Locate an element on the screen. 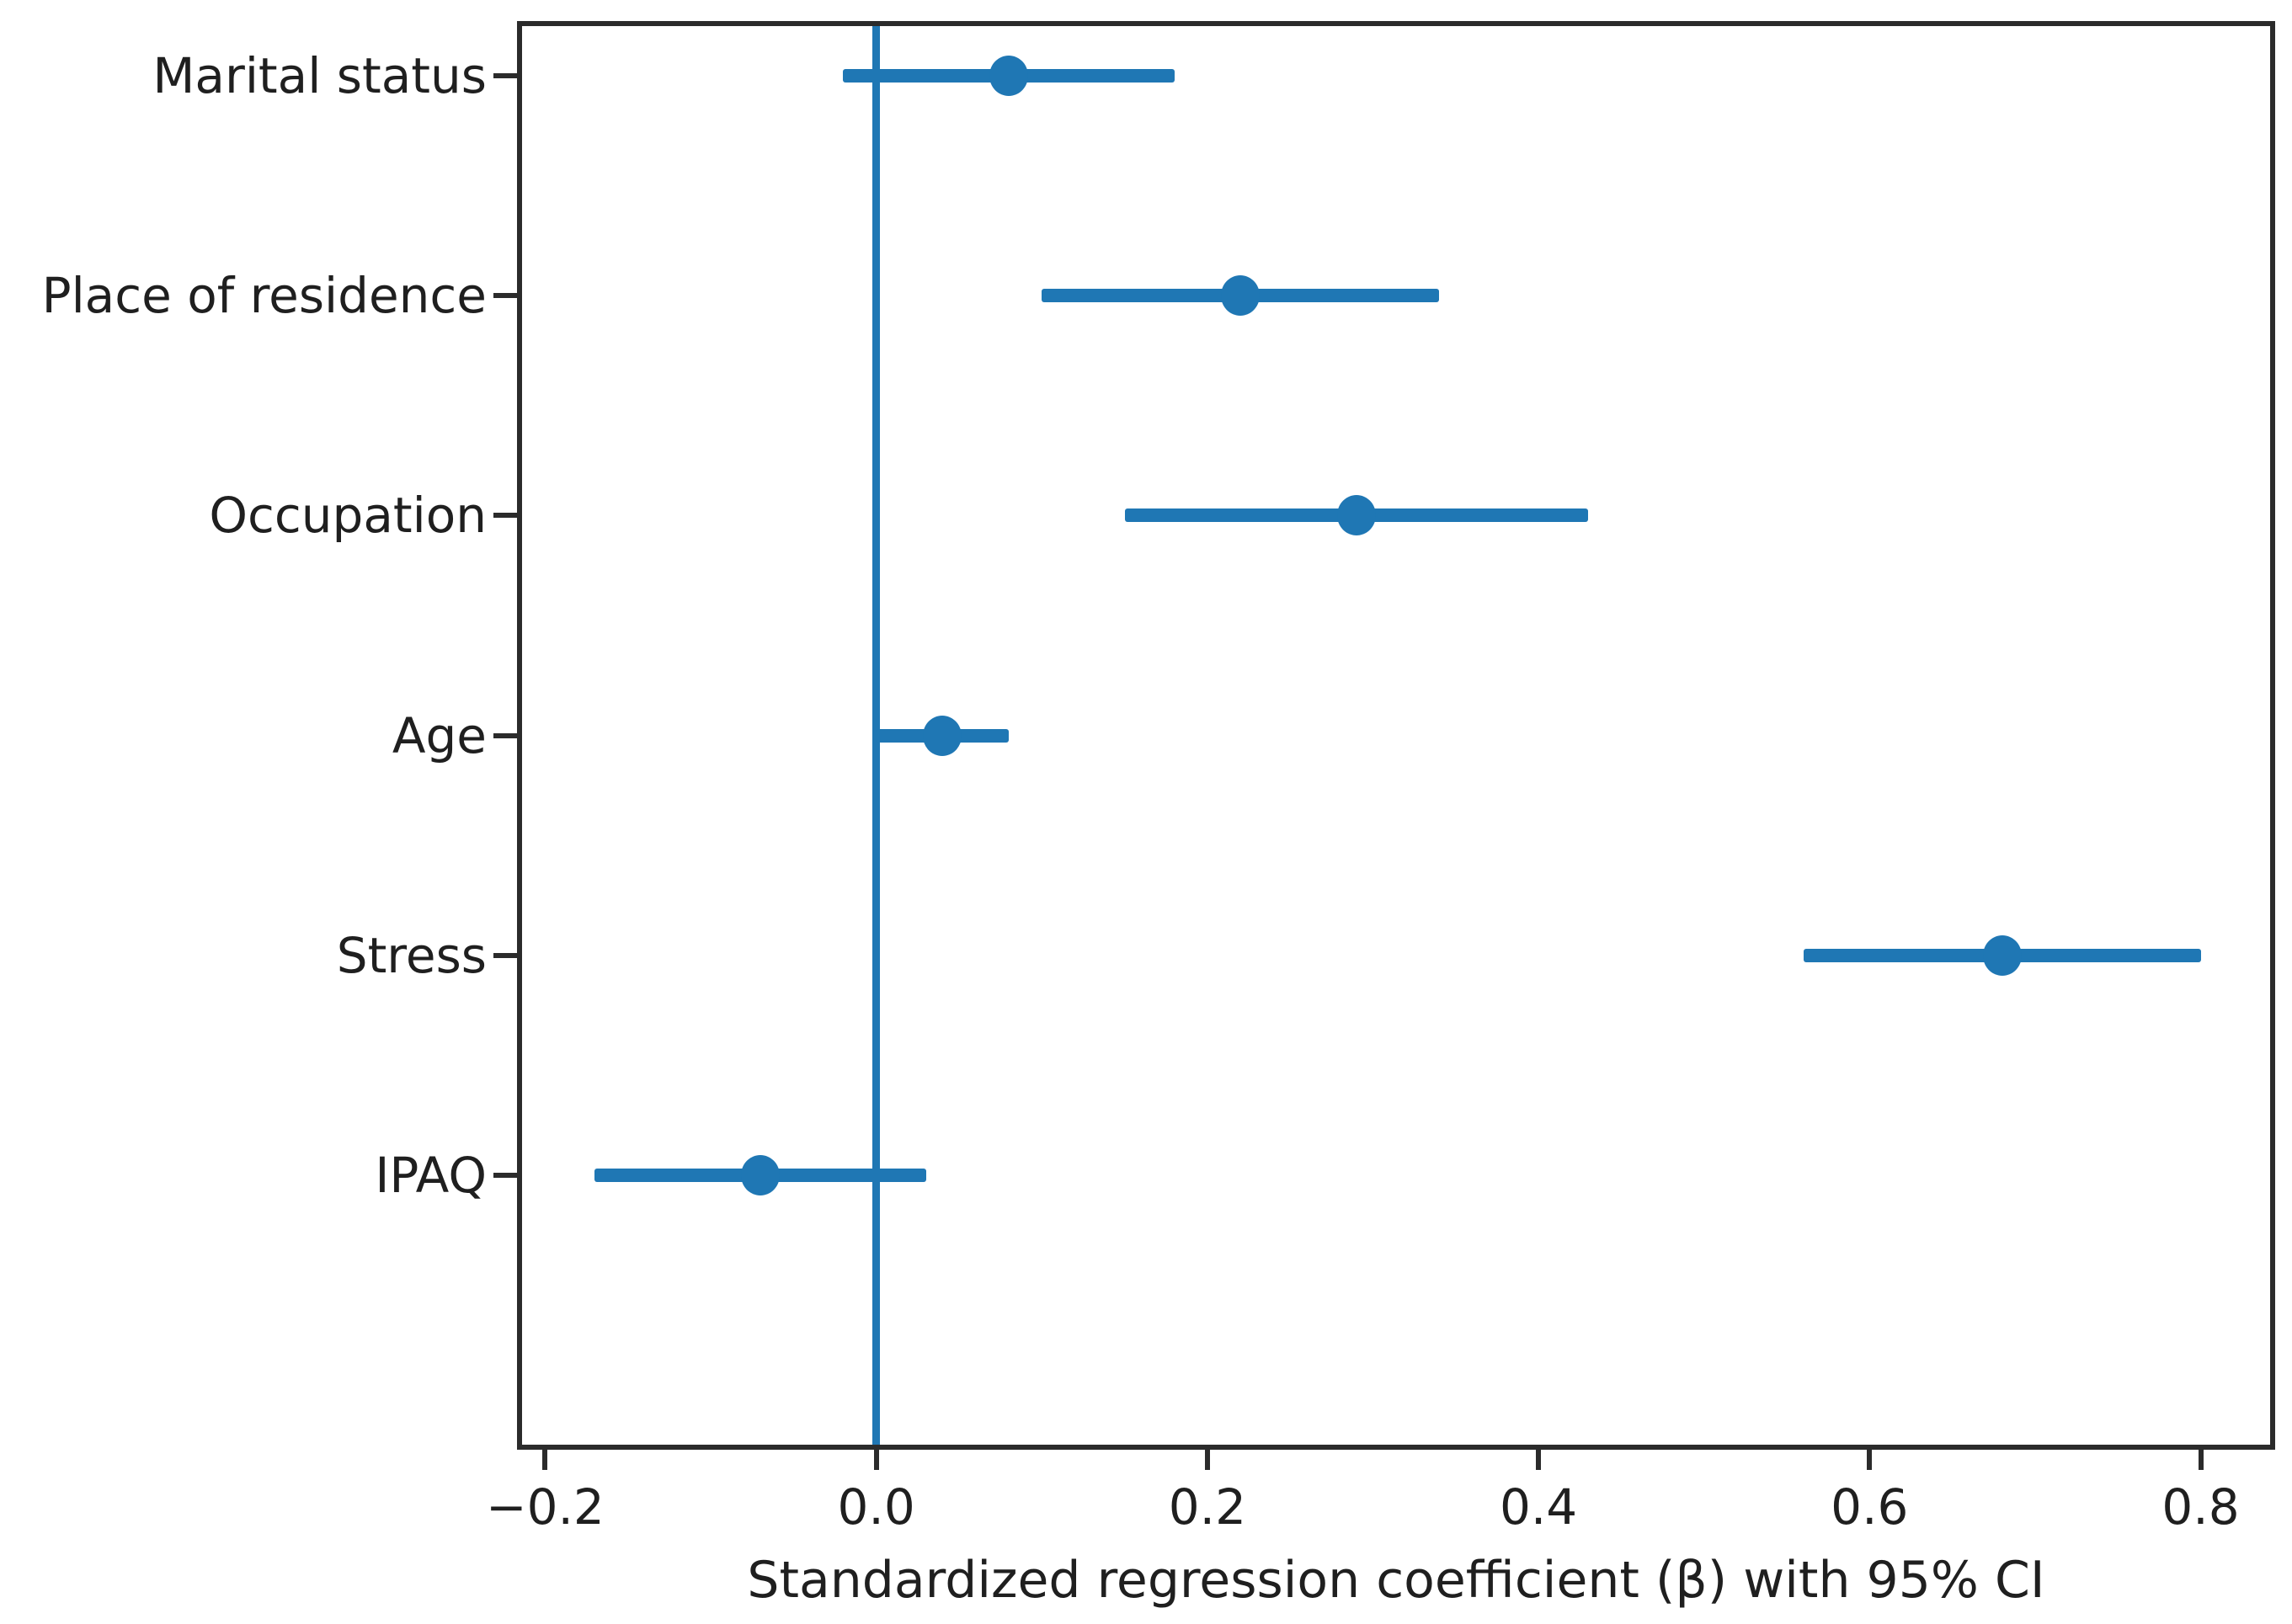  y-tick-label: Marital status is located at coordinates (320, 76).